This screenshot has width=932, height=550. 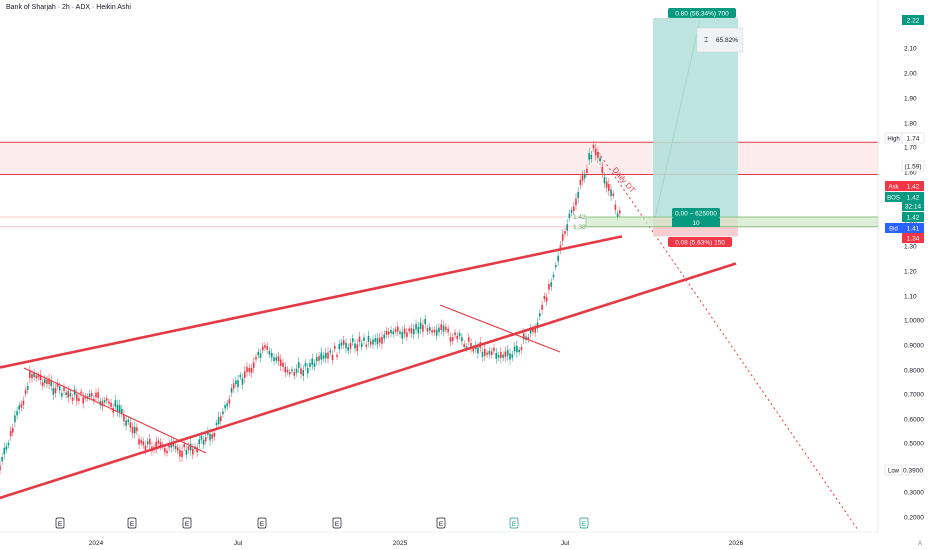 What do you see at coordinates (910, 49) in the screenshot?
I see `price-tick: 2.10` at bounding box center [910, 49].